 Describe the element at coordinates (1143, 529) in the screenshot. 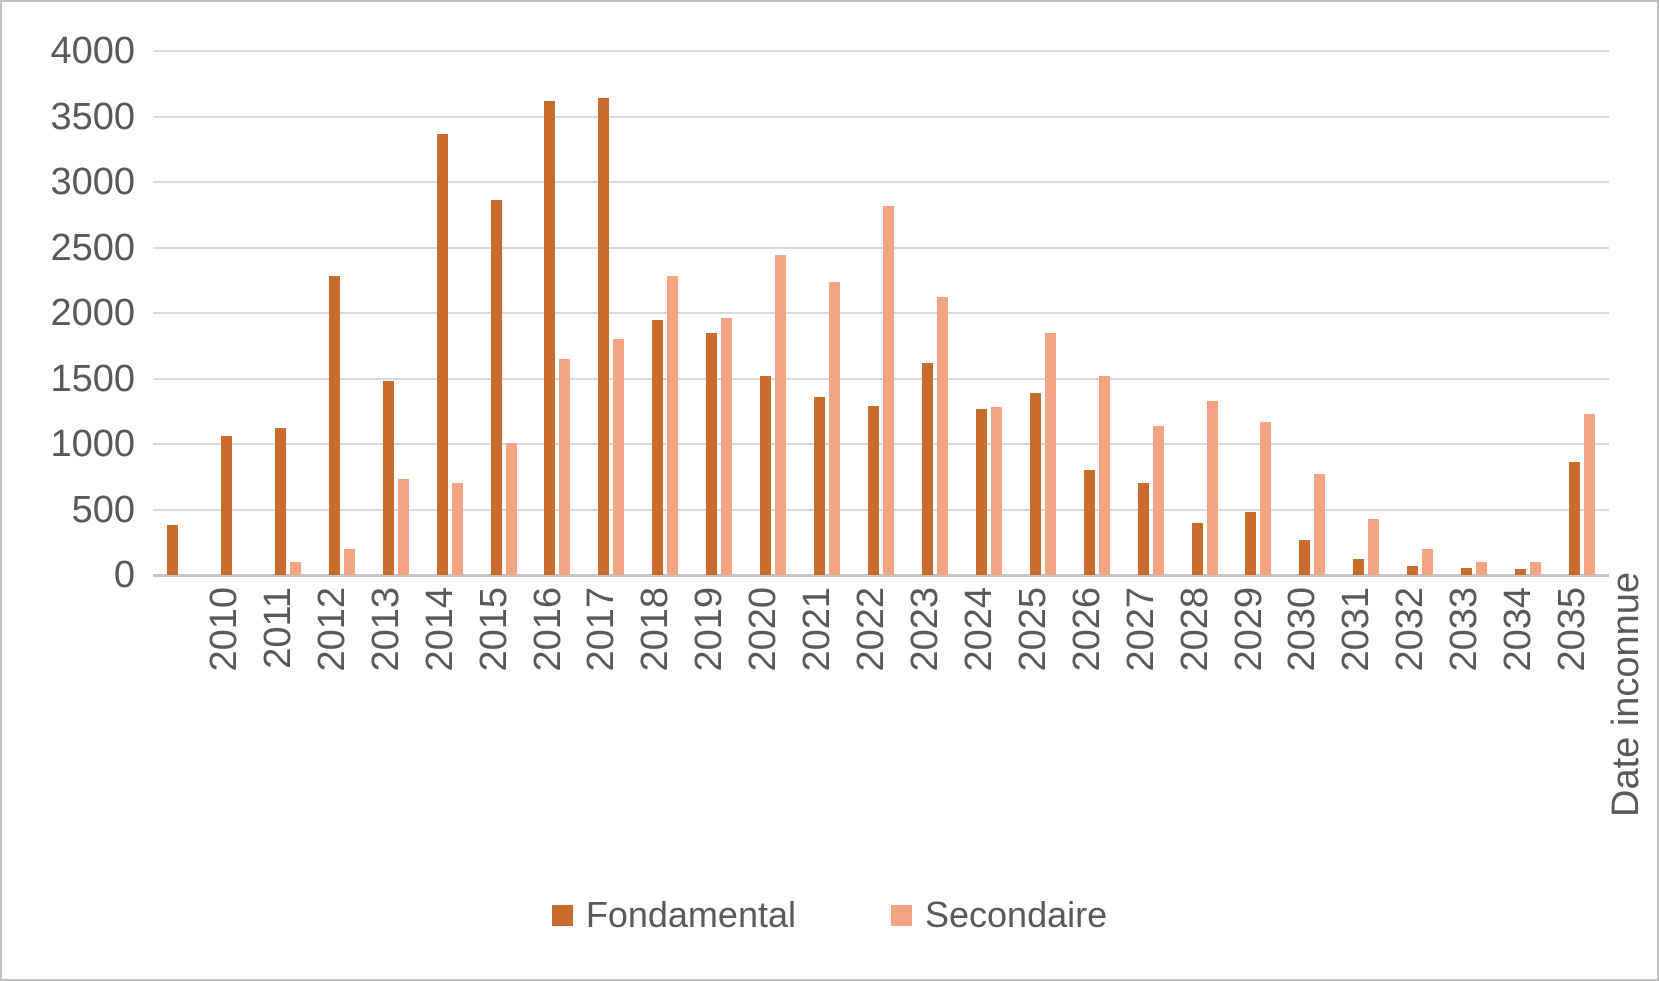

I see `bar-fondamental-2028` at that location.